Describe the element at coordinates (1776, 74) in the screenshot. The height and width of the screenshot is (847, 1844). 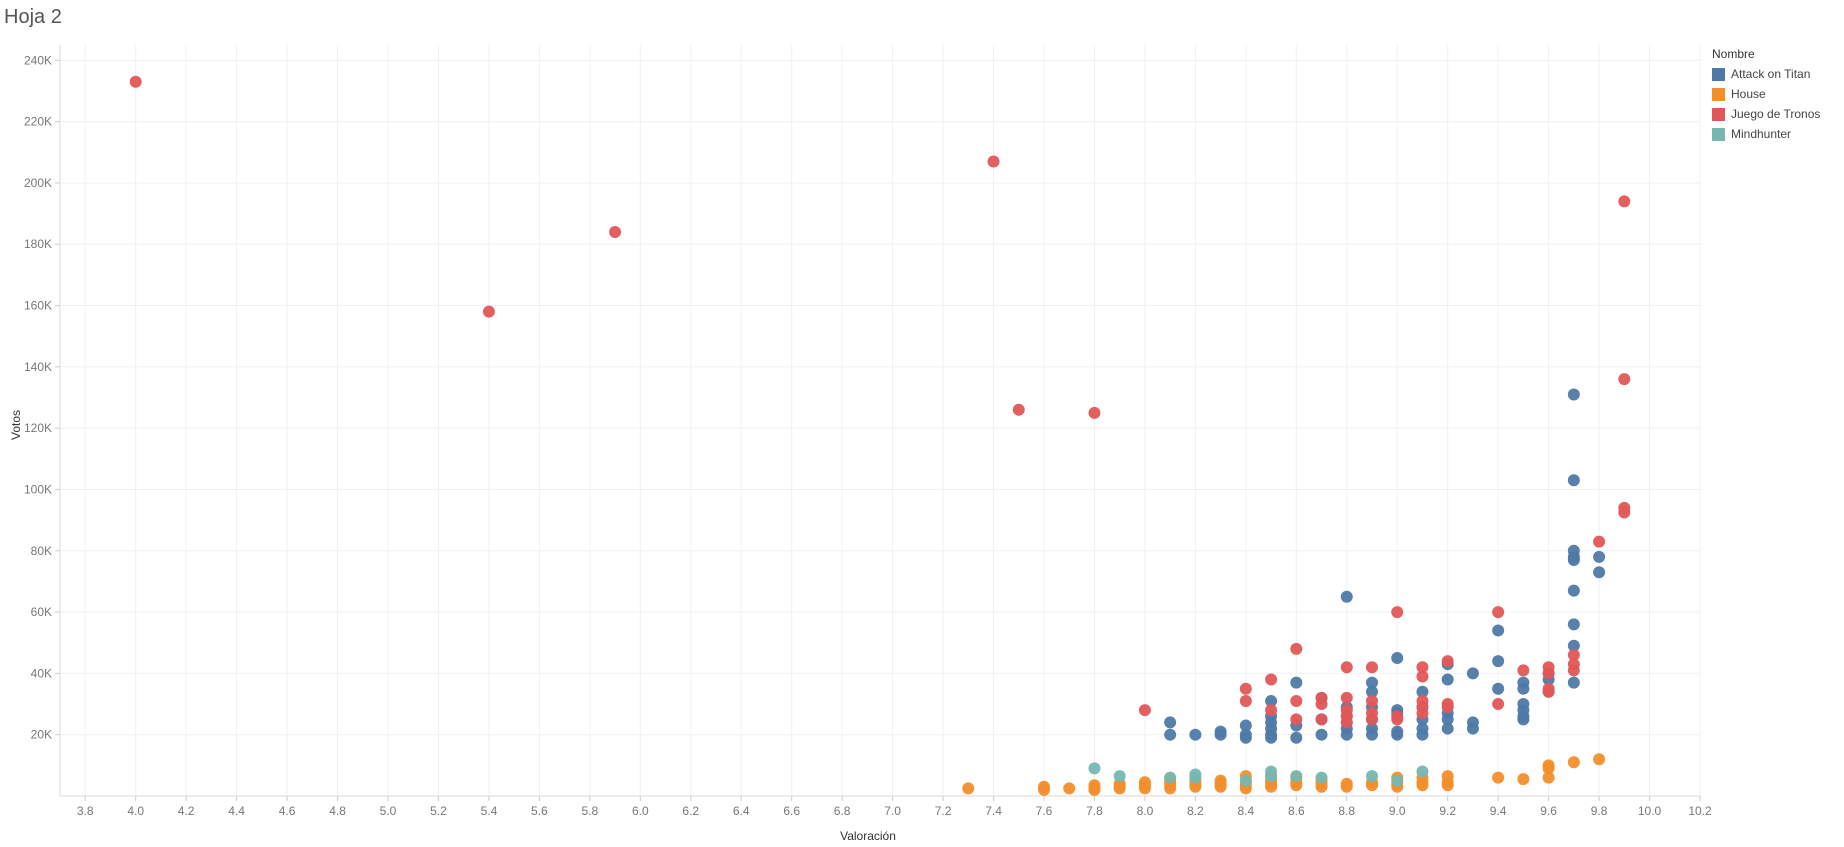
I see `legend-item-attack-on-titan: Attack on Titan` at that location.